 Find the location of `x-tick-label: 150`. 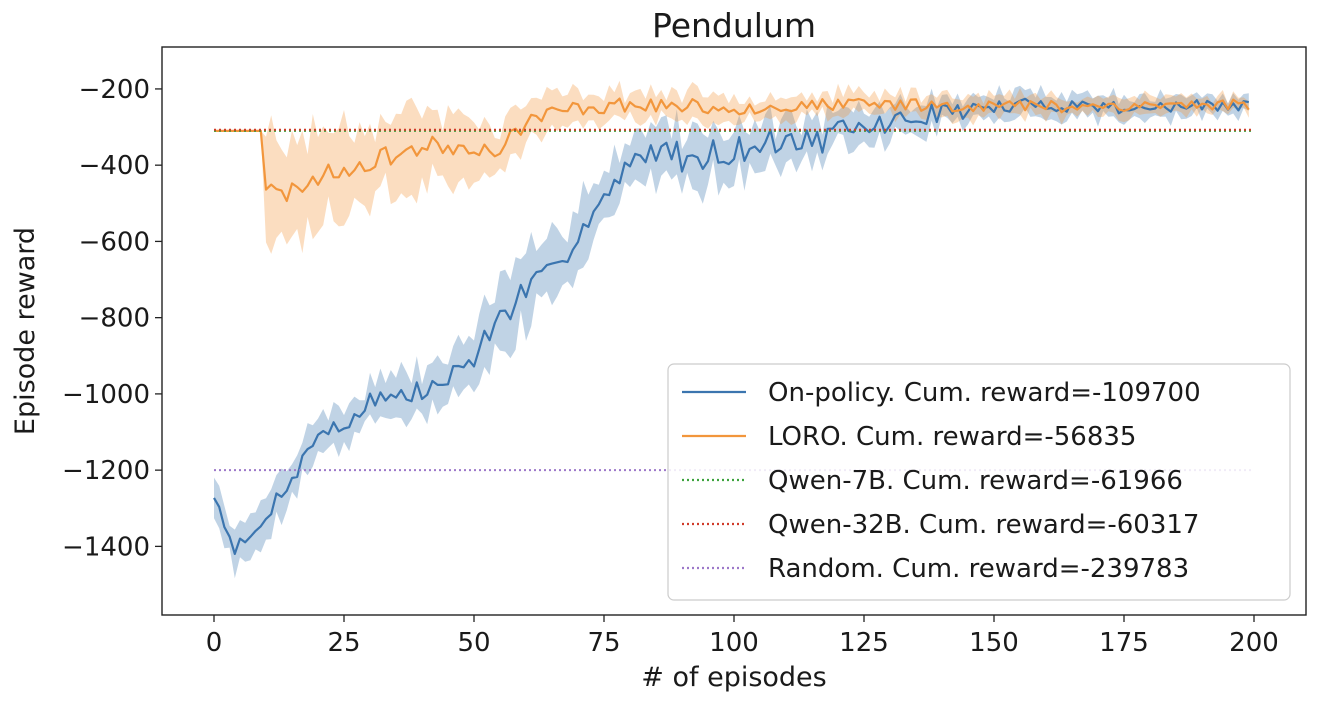

x-tick-label: 150 is located at coordinates (994, 643).